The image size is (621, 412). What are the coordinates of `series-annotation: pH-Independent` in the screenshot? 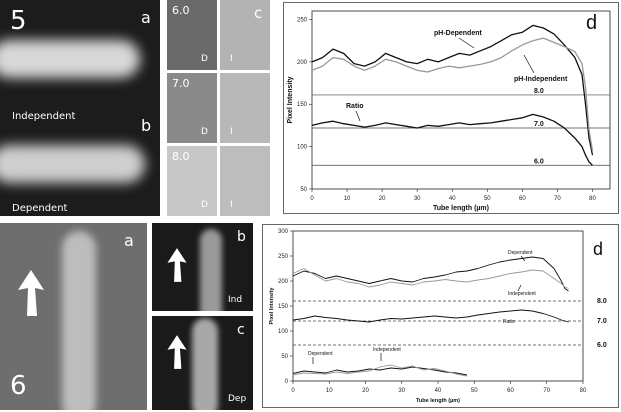 It's located at (541, 79).